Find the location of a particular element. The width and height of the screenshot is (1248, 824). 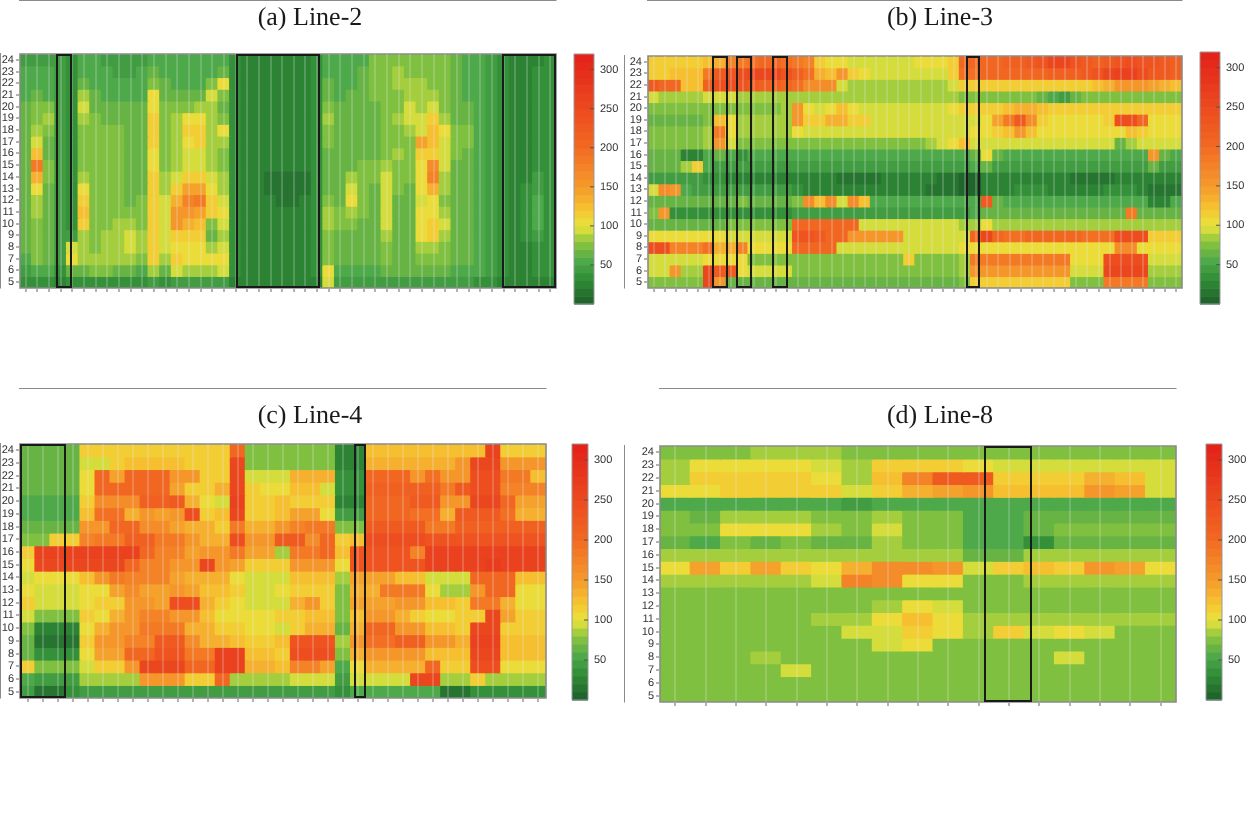

chart-title: (b) Line-3 is located at coordinates (940, 15).